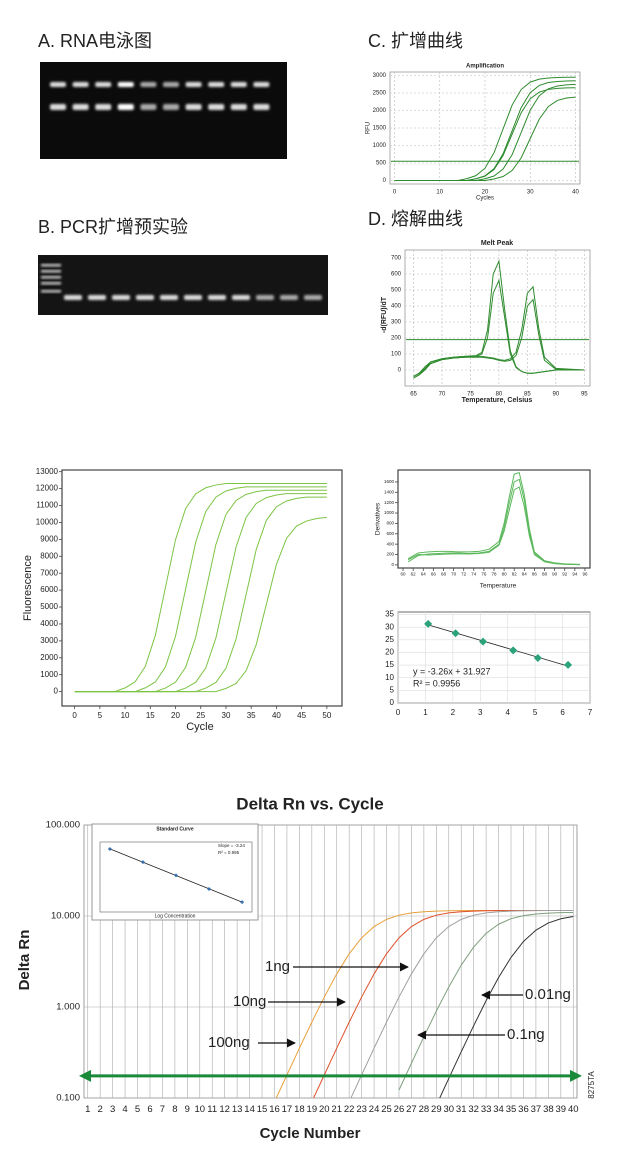 The image size is (621, 1159). I want to click on x-tick-label: 39, so click(561, 1109).